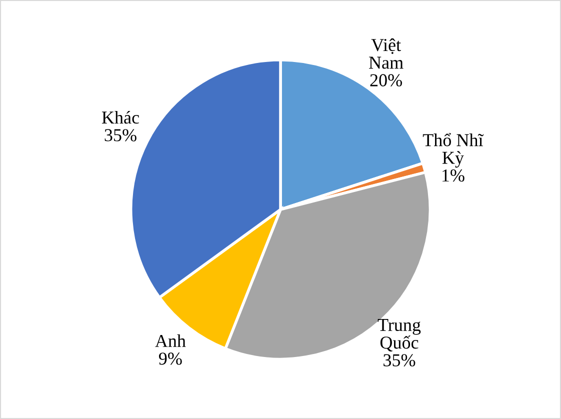 Image resolution: width=561 pixels, height=419 pixels. Describe the element at coordinates (170, 358) in the screenshot. I see `data-label: 9%` at that location.